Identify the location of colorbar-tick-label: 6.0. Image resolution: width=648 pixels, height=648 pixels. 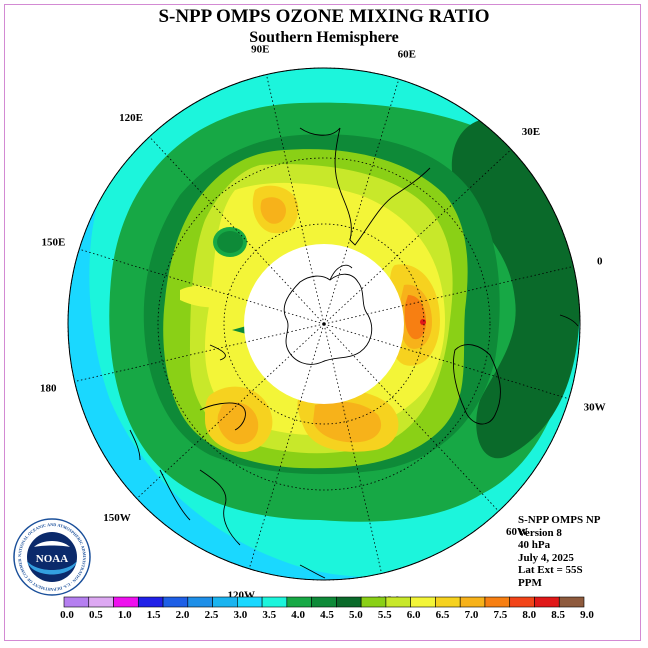
(414, 615).